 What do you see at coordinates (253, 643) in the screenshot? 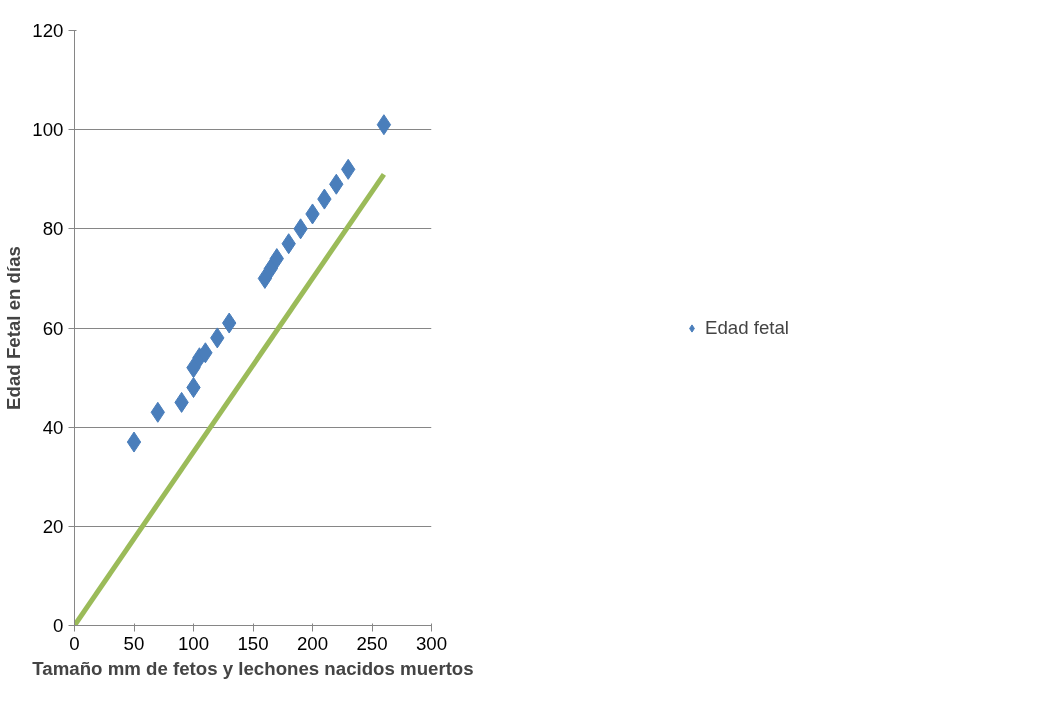
I see `x-tick-label: 150` at bounding box center [253, 643].